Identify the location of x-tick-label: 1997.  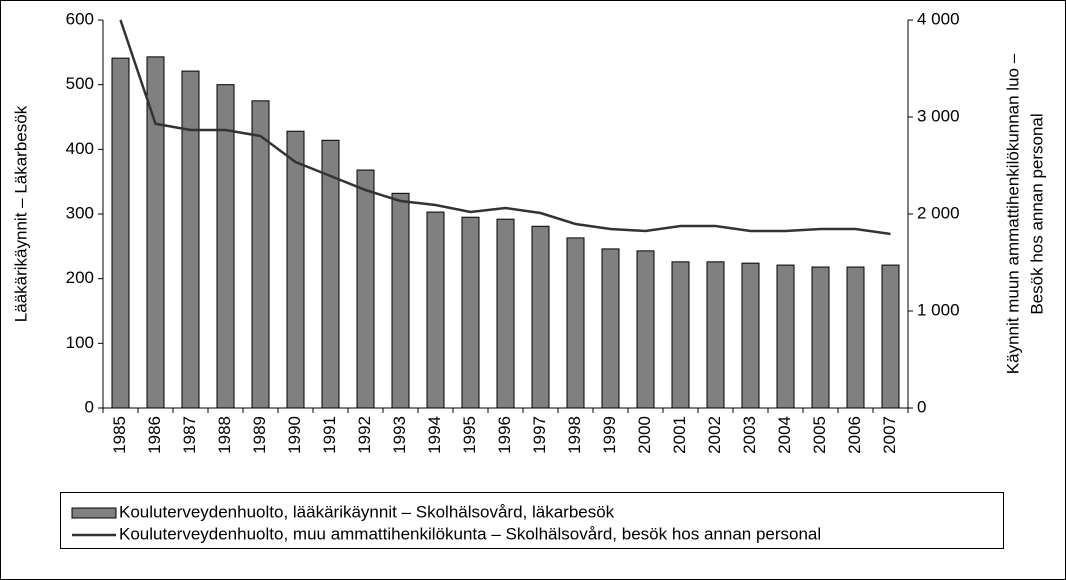
(539, 435).